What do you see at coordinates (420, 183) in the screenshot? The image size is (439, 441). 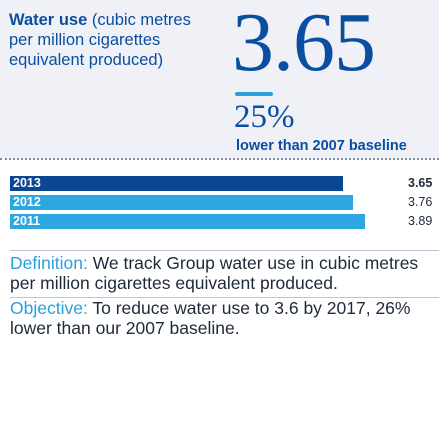 I see `bar-value-label: 3.65` at bounding box center [420, 183].